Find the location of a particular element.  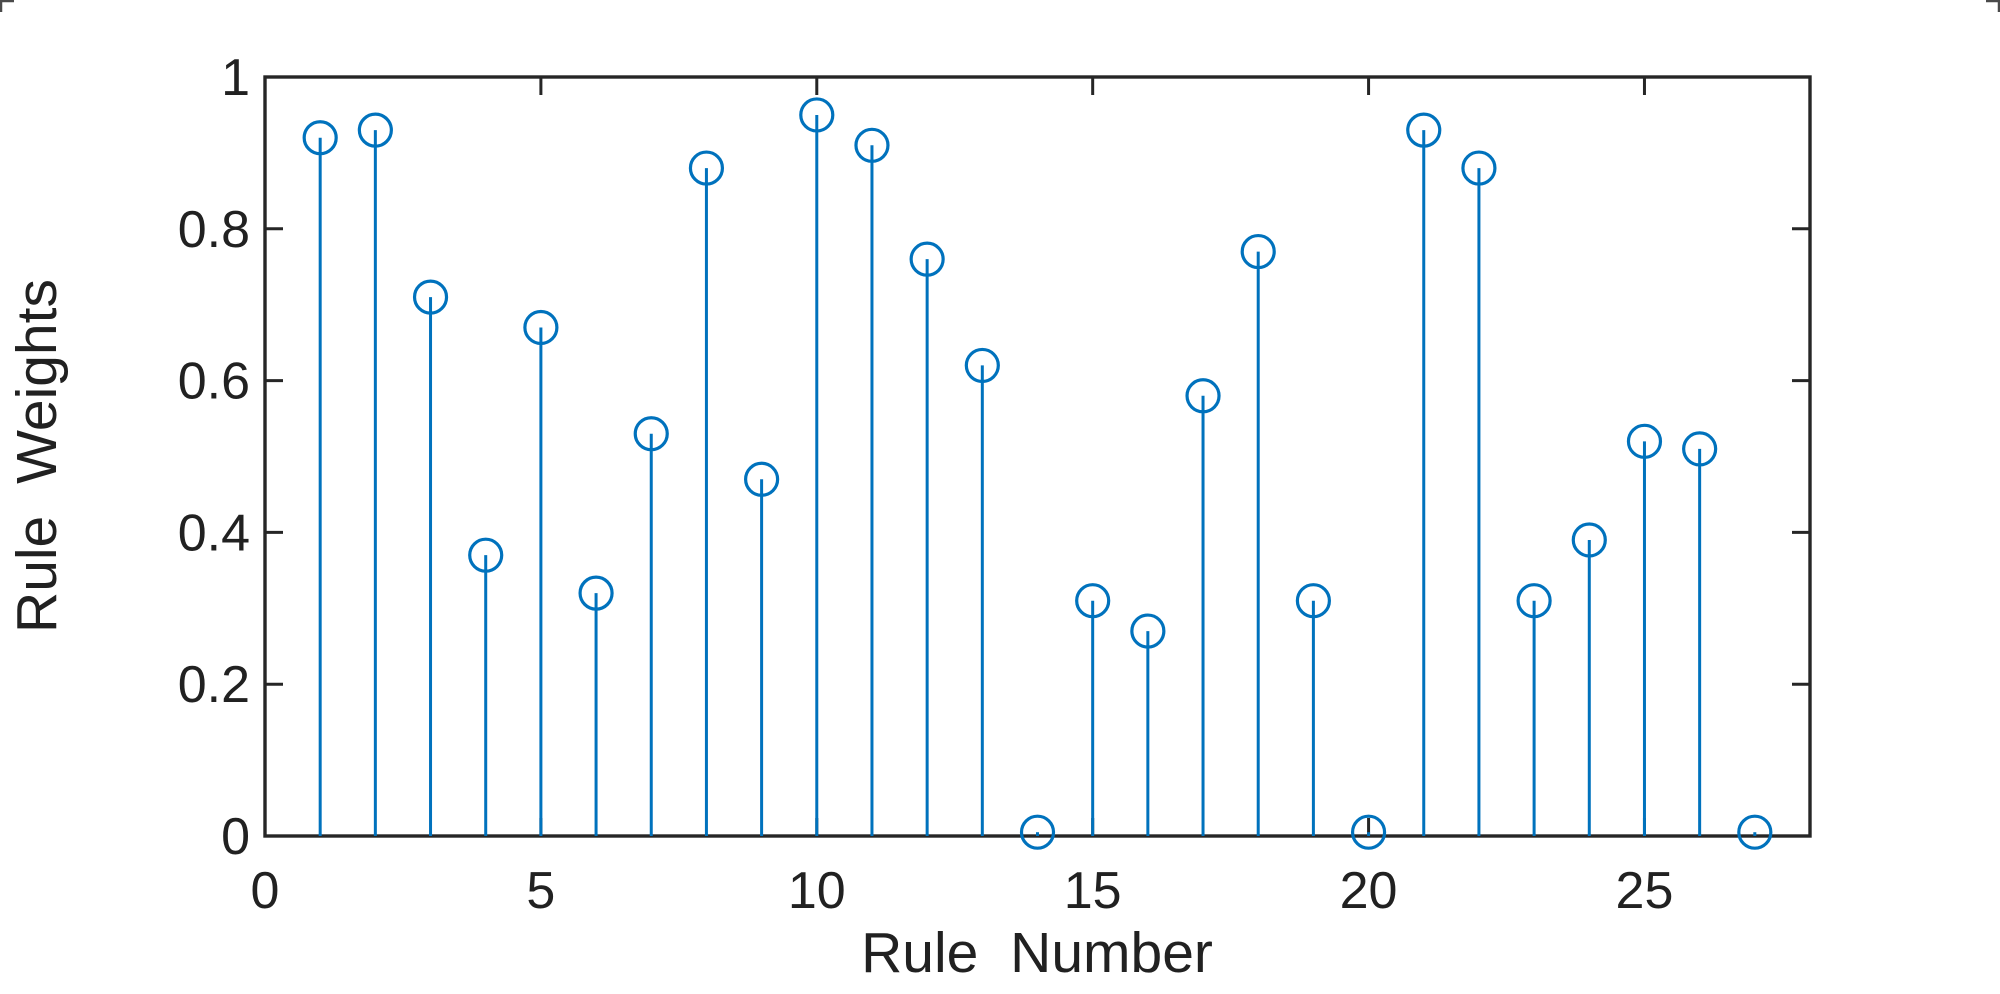

x-tick-label: 15 is located at coordinates (1093, 891).